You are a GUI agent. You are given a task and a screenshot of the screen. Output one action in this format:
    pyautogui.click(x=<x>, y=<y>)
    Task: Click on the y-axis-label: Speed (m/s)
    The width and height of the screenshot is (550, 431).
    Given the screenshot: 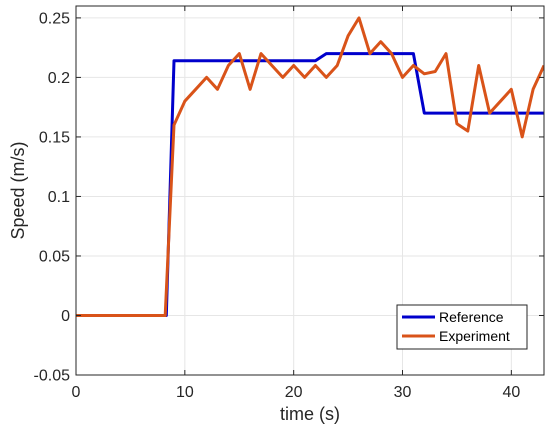 What is the action you would take?
    pyautogui.click(x=18, y=190)
    